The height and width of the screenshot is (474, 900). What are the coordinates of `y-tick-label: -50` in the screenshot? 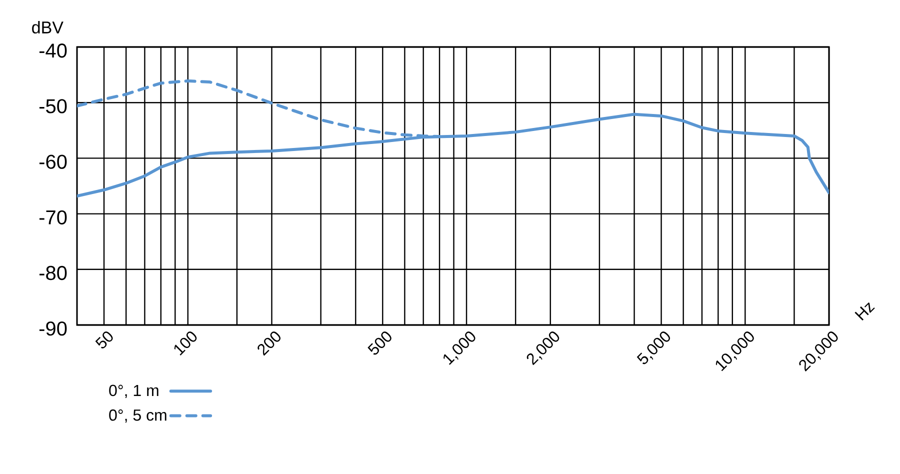 It's located at (53, 106).